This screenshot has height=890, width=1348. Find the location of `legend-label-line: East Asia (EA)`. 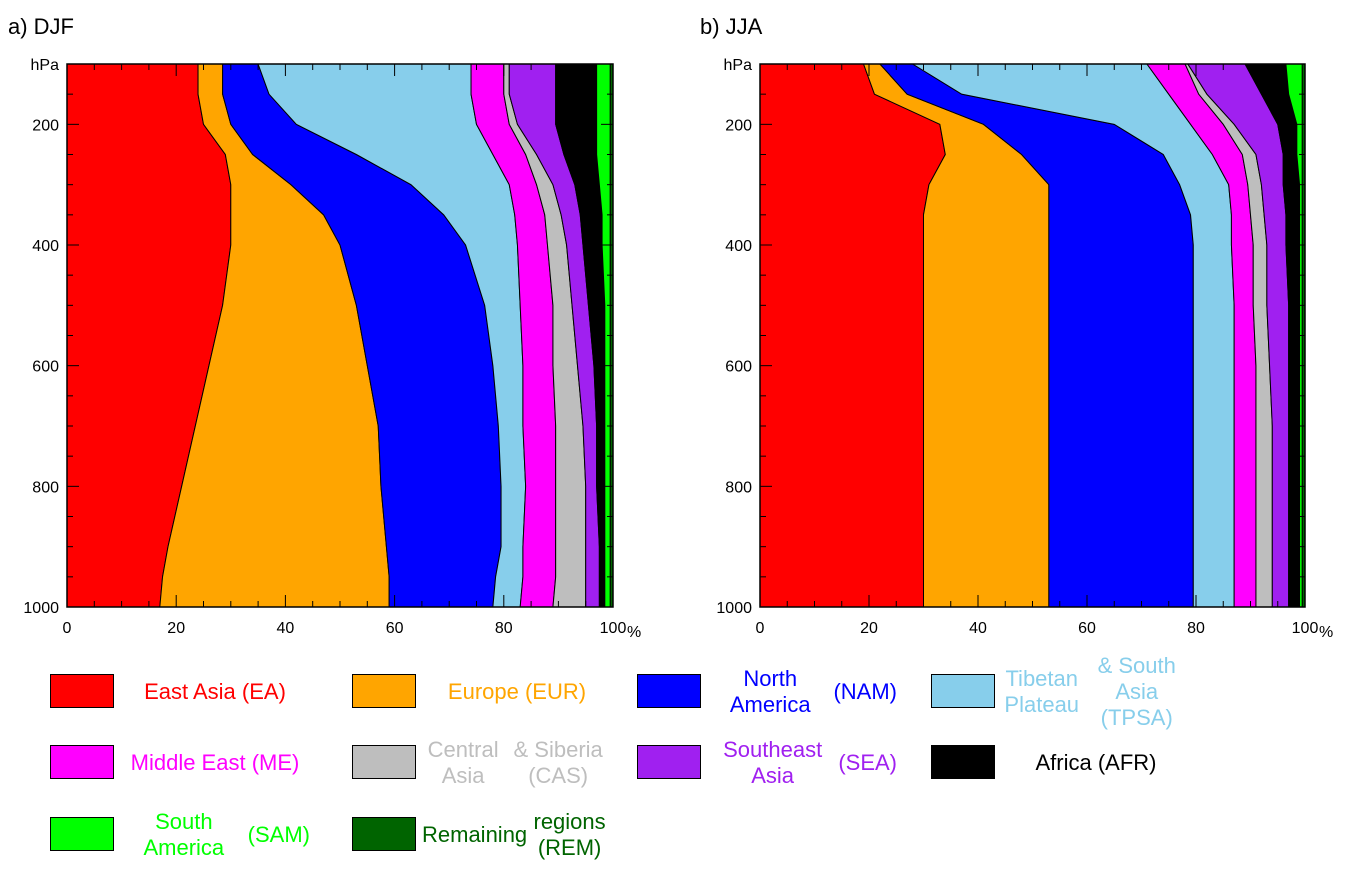

legend-label-line: East Asia (EA) is located at coordinates (215, 691).